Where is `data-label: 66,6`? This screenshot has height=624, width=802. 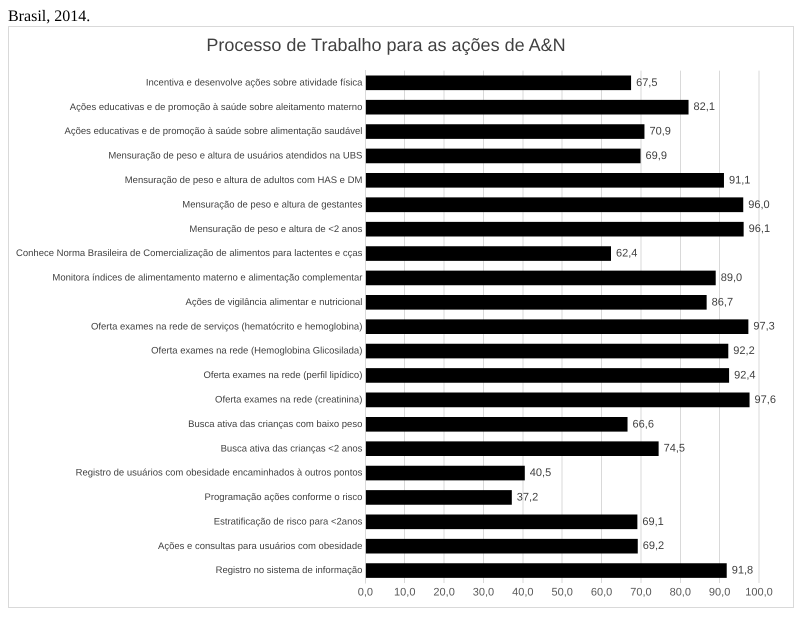 data-label: 66,6 is located at coordinates (643, 424).